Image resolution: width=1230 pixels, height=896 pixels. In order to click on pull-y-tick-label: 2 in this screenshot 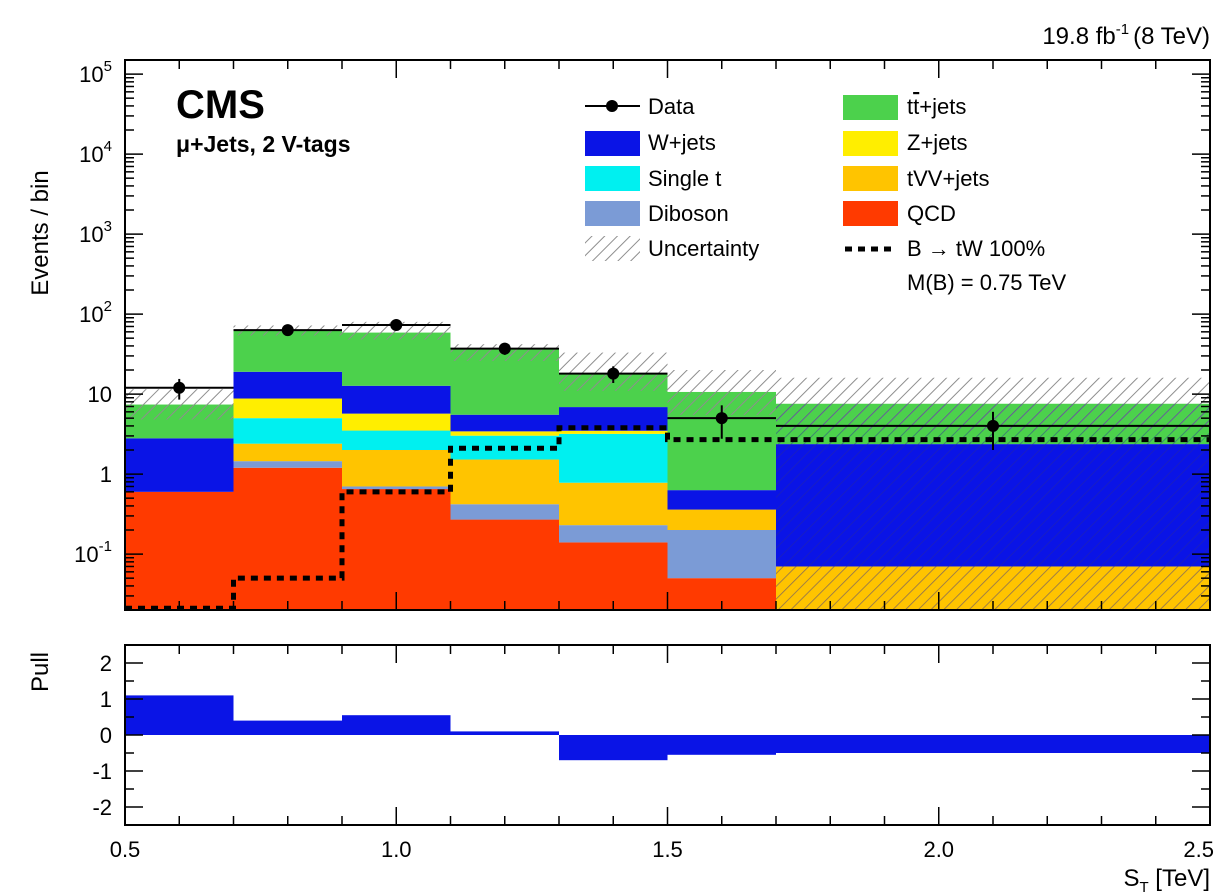, I will do `click(106, 663)`.